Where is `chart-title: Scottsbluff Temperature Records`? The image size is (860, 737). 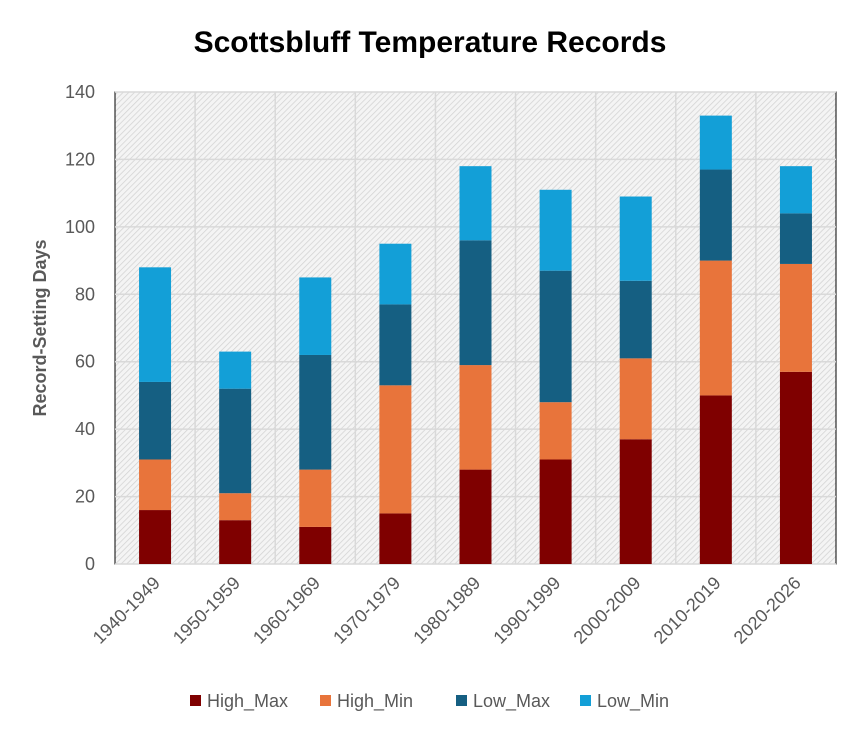 chart-title: Scottsbluff Temperature Records is located at coordinates (430, 42).